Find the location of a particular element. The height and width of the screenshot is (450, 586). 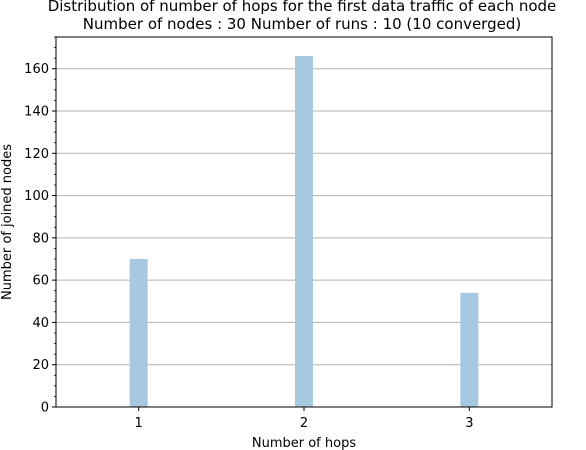

x-tick-label: 3 is located at coordinates (469, 423).